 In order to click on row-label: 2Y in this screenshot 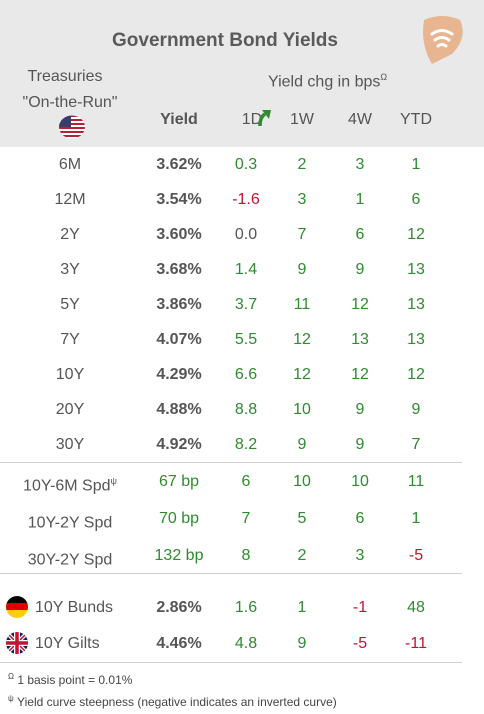, I will do `click(70, 234)`.